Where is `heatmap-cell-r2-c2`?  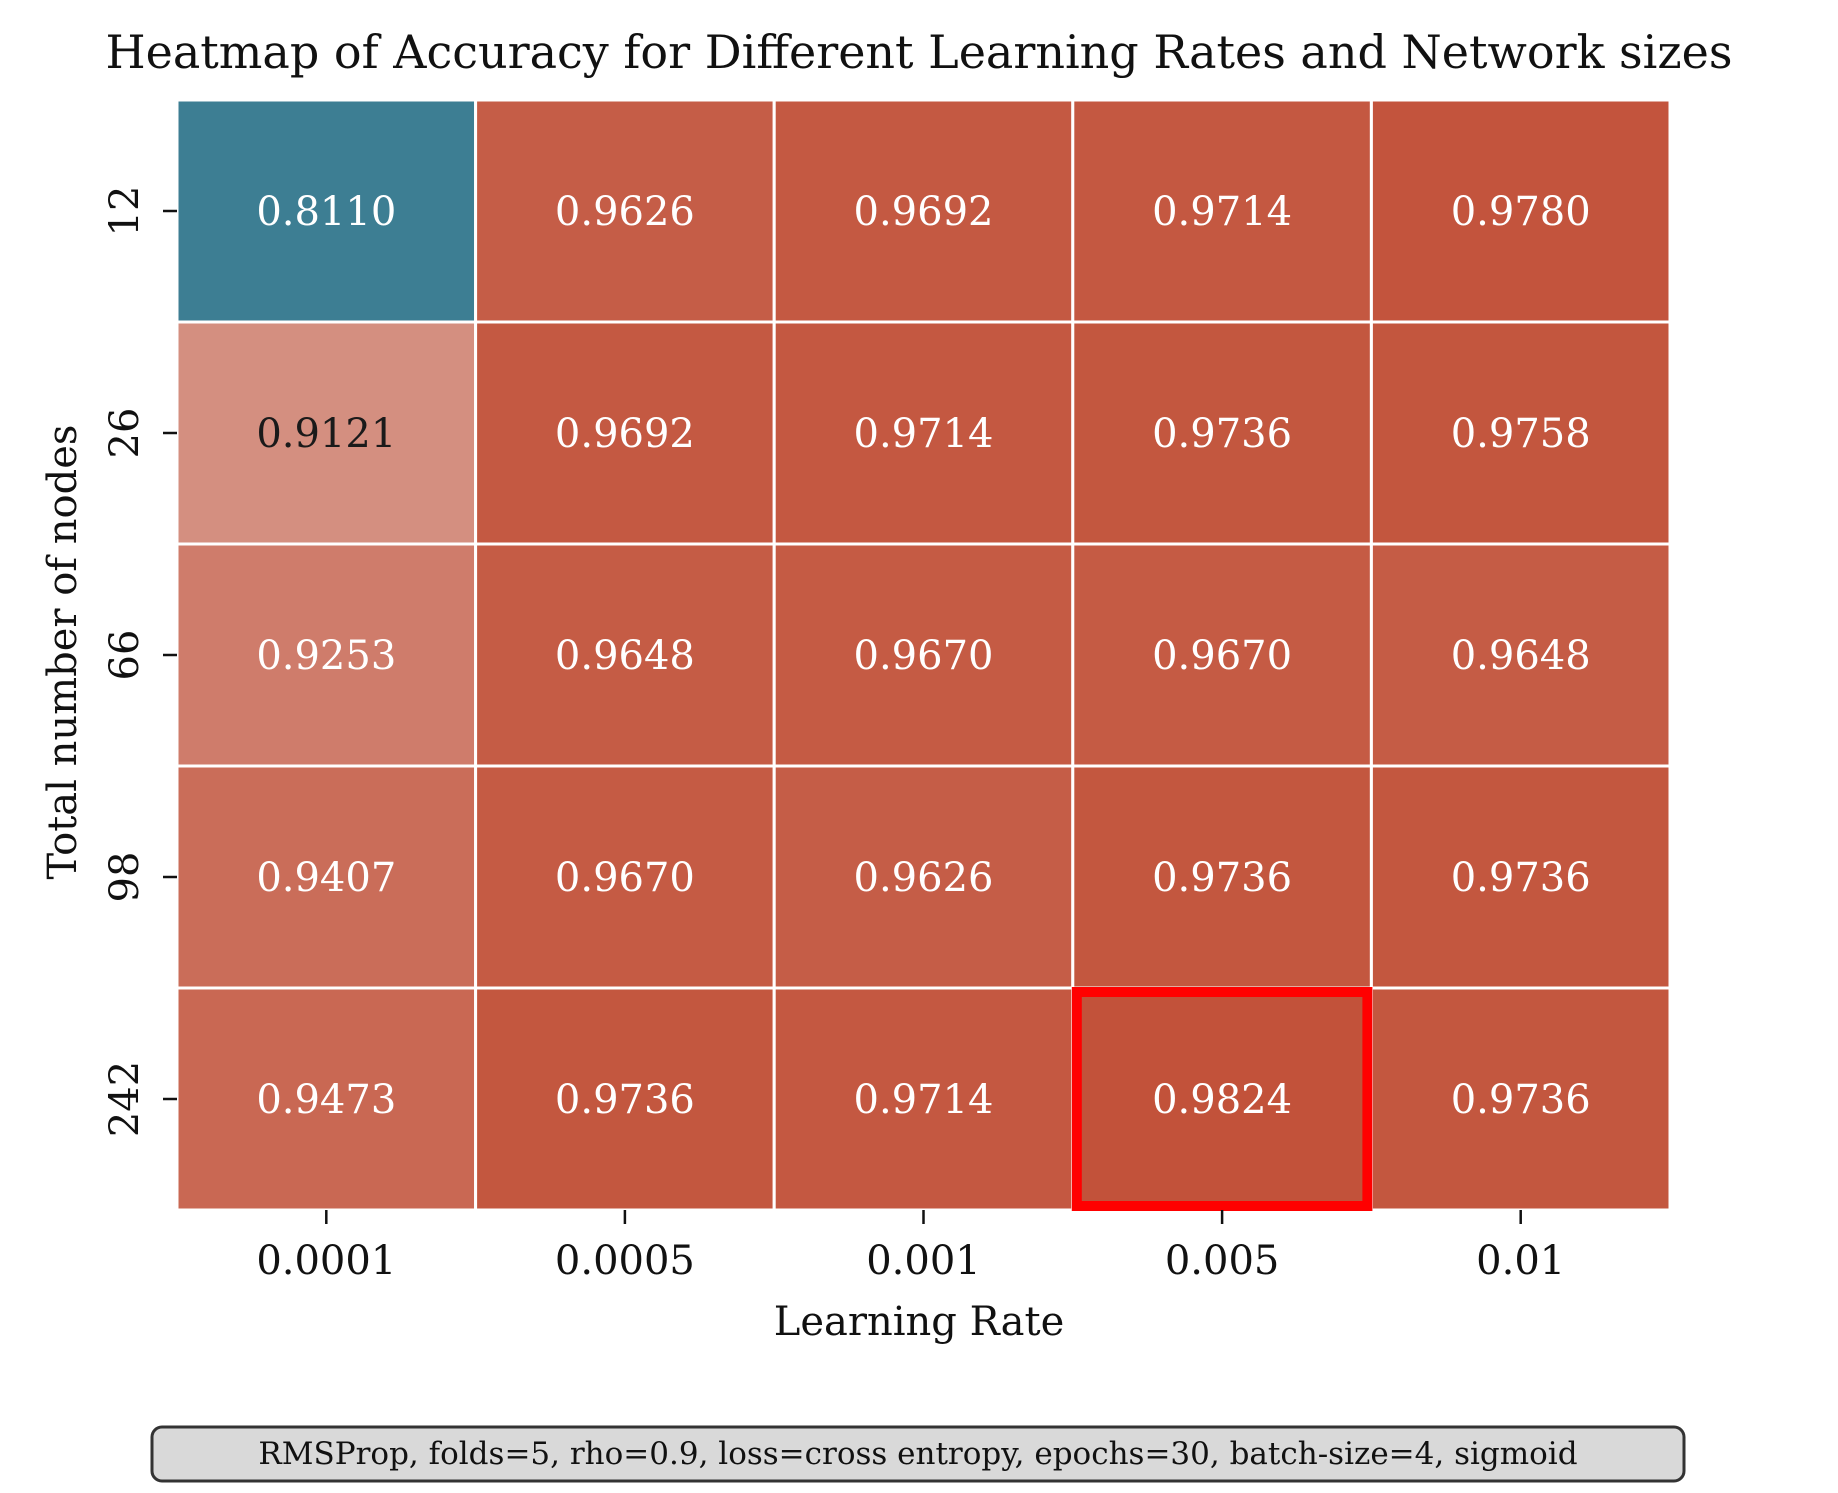 heatmap-cell-r2-c2 is located at coordinates (923, 655).